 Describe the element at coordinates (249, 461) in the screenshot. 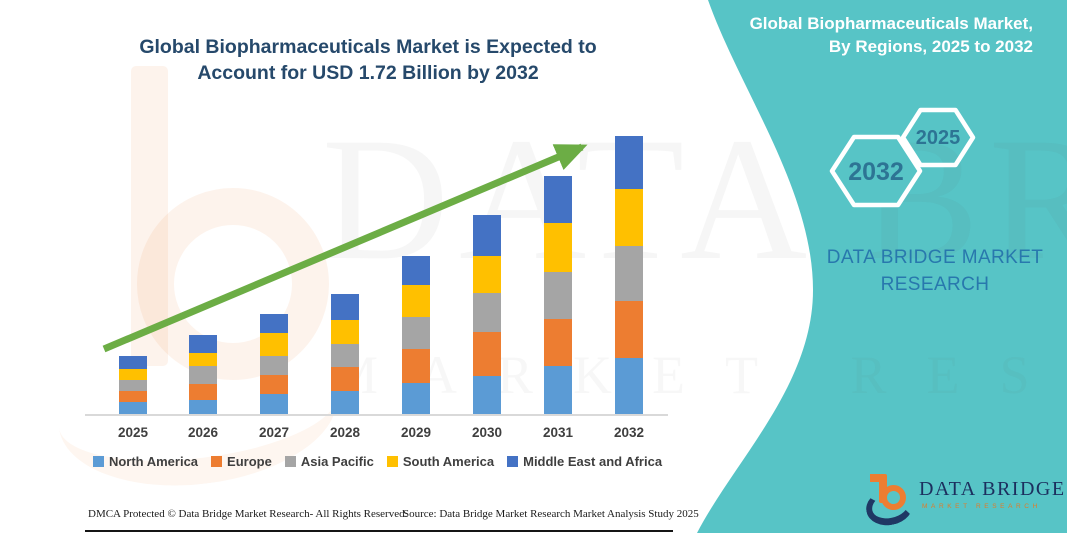

I see `legend-label: Europe` at that location.